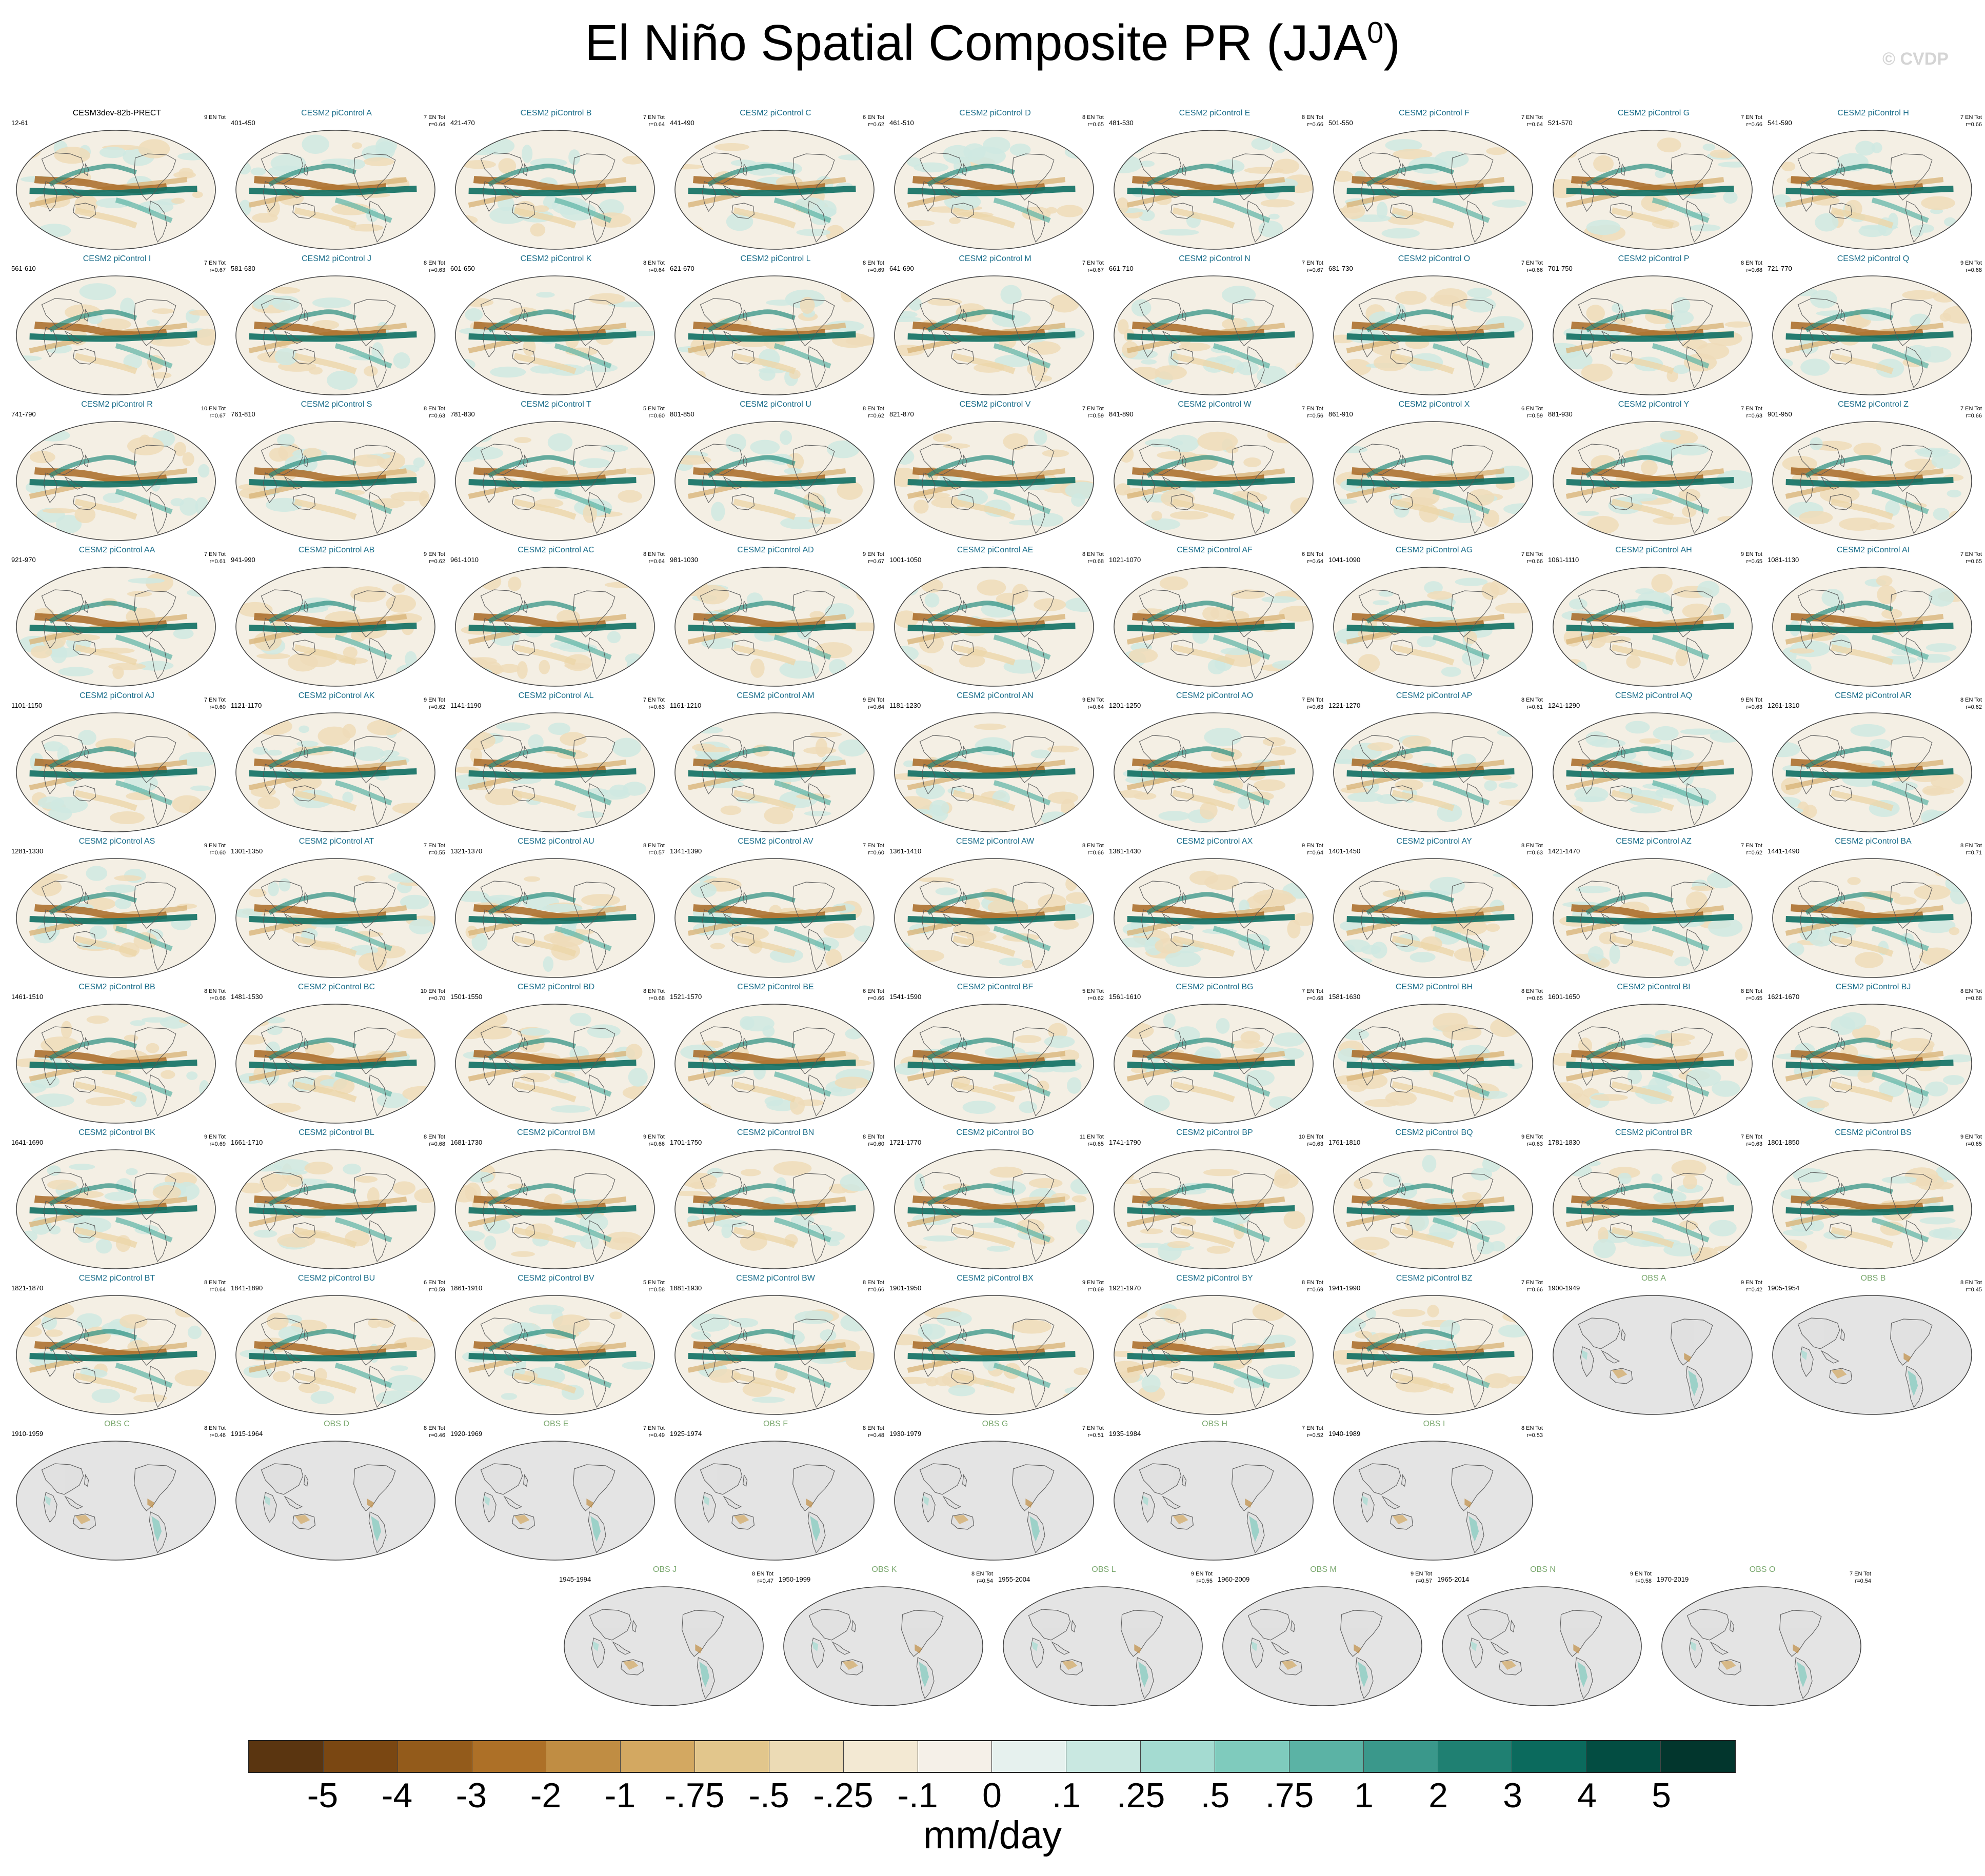 This screenshot has width=1985, height=1876. Describe the element at coordinates (1653, 473) in the screenshot. I see `map-panel: CESM2 piControl Y 881-930 7 EN Tot r=0.63` at that location.